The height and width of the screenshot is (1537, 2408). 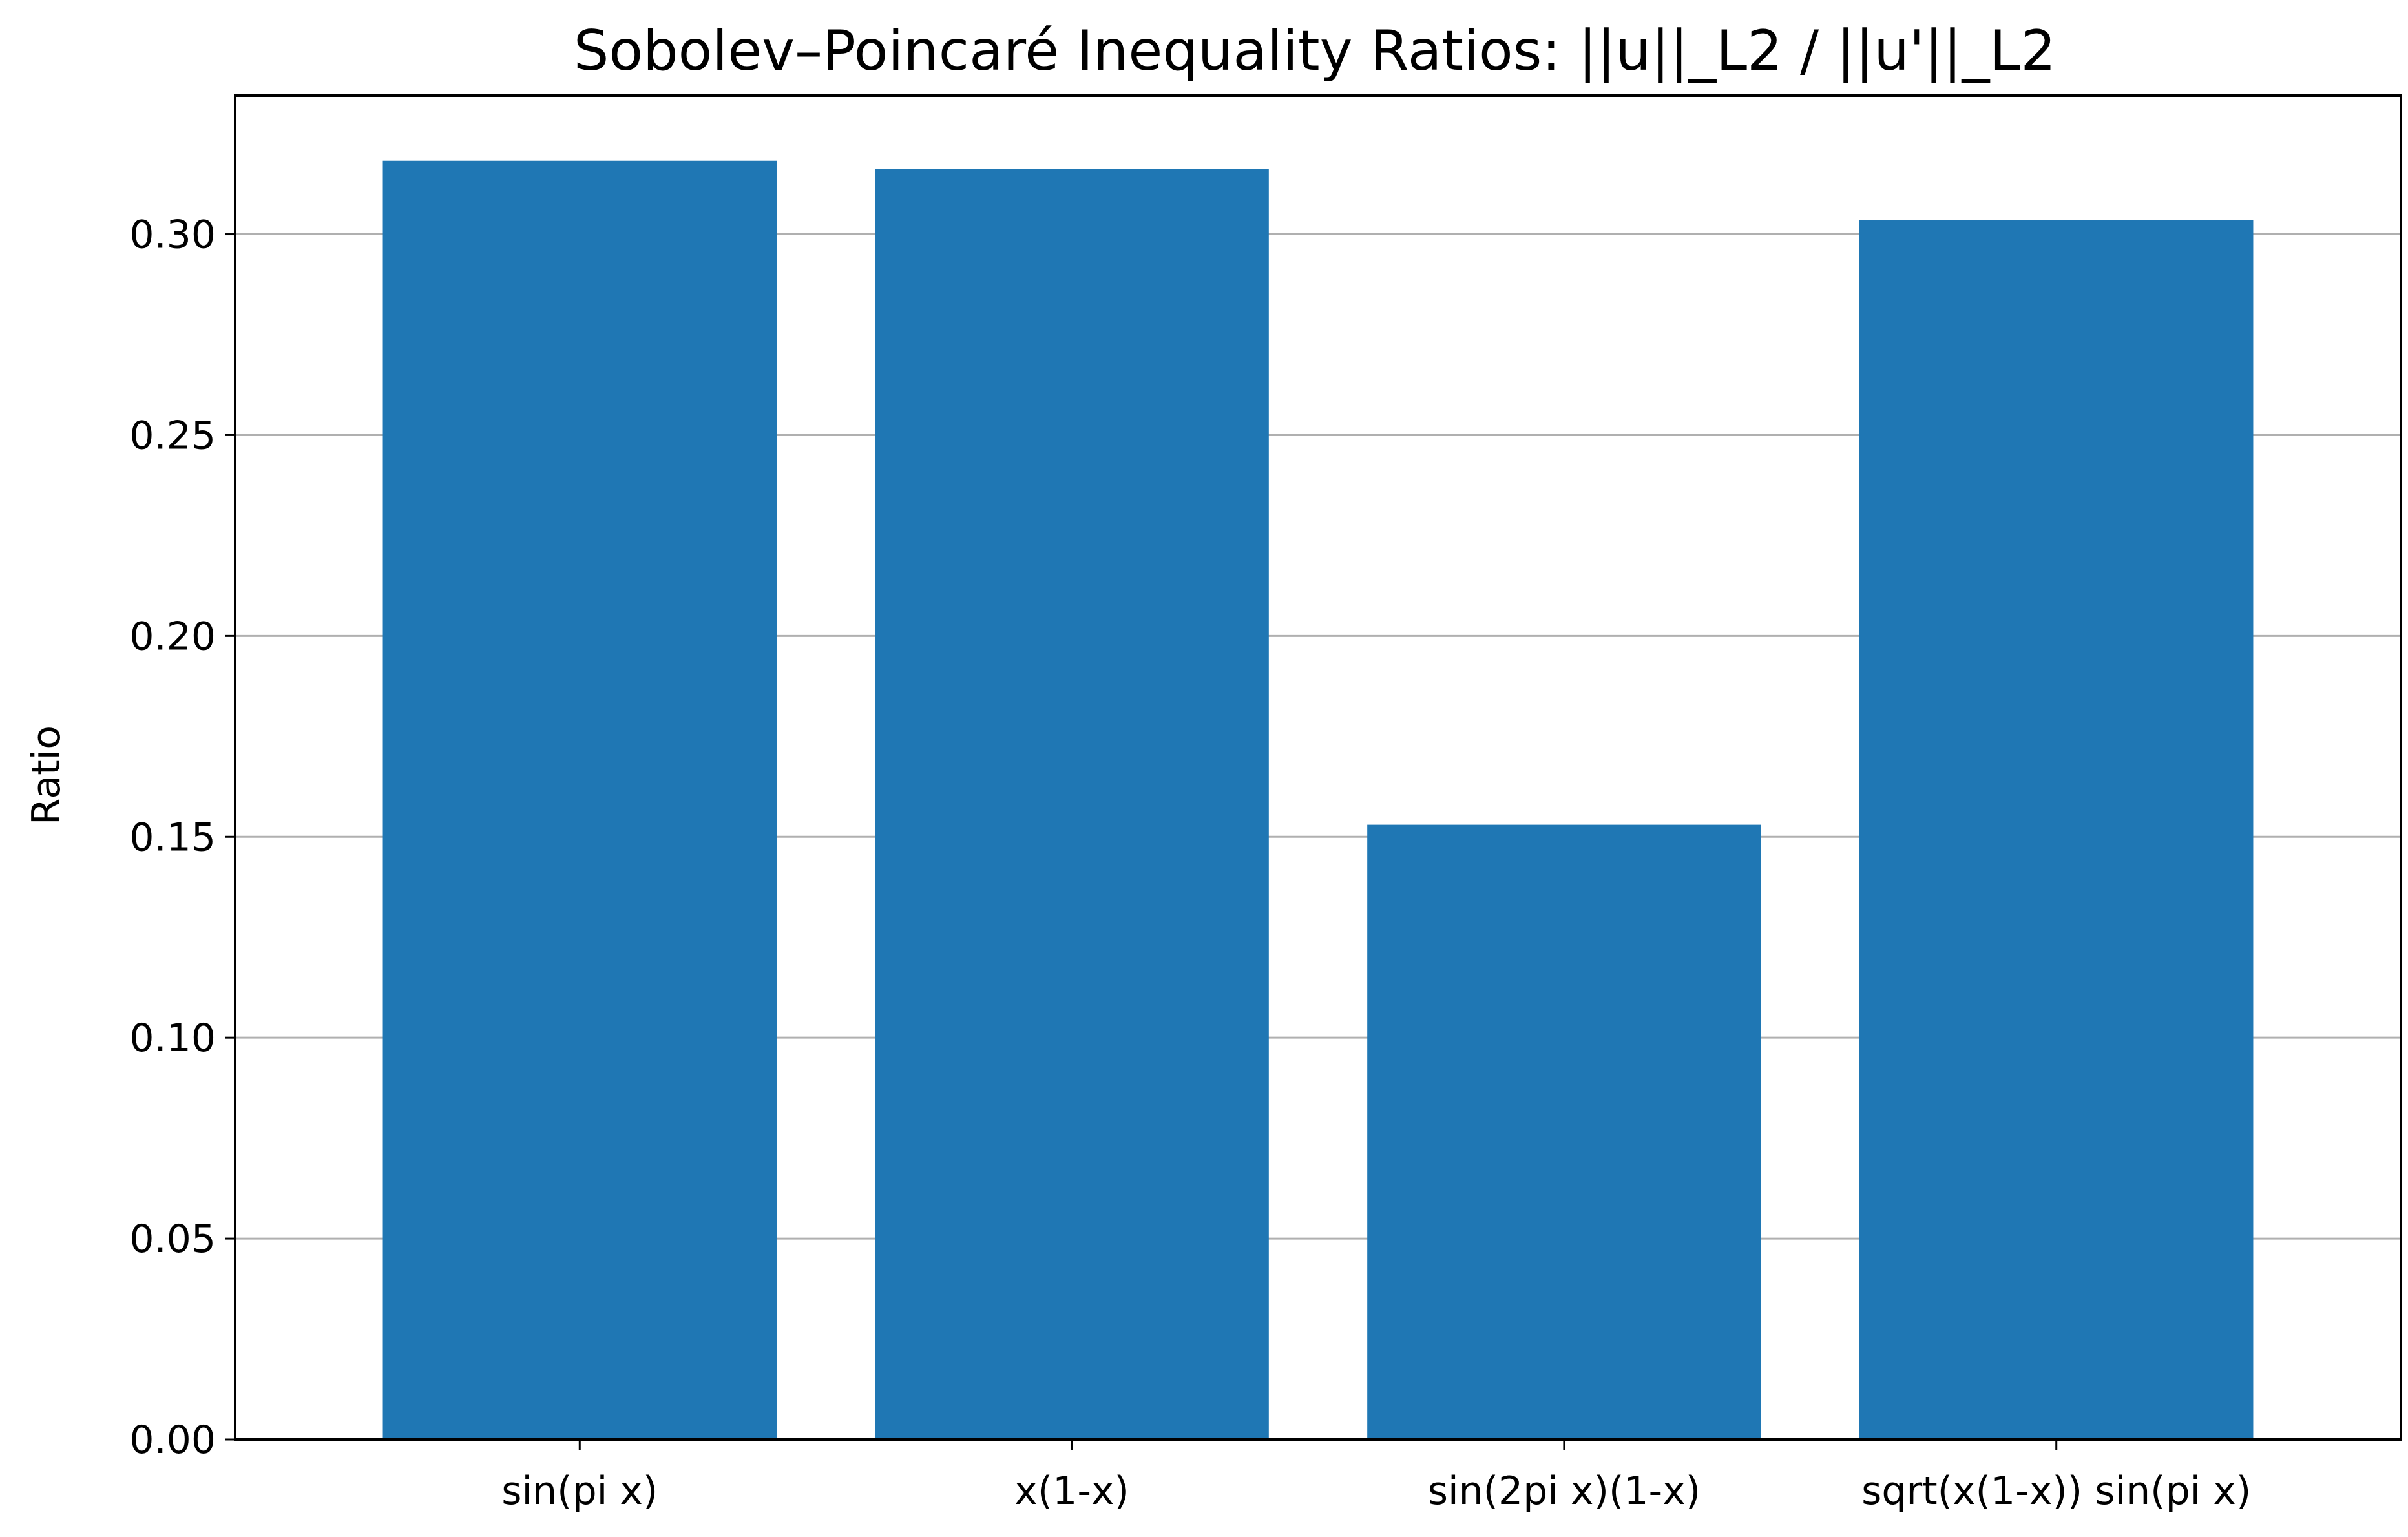 I want to click on y-tick-label: 0.15, so click(x=172, y=837).